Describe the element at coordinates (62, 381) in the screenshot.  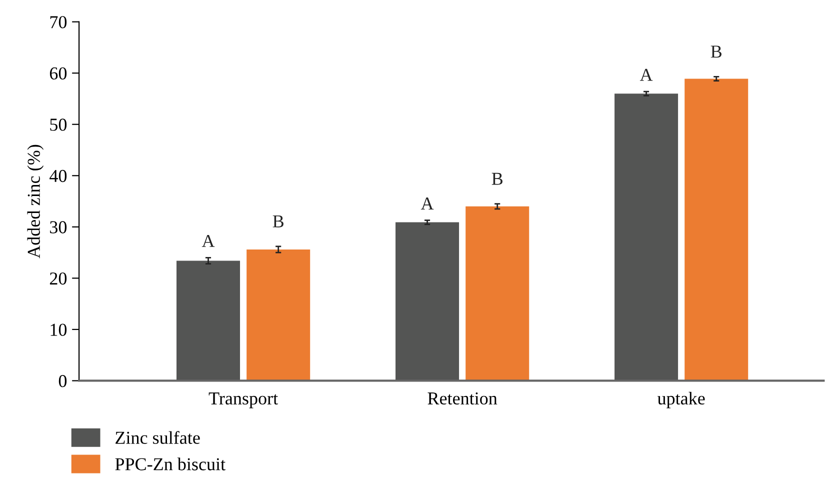
I see `y-tick-label: 0` at that location.